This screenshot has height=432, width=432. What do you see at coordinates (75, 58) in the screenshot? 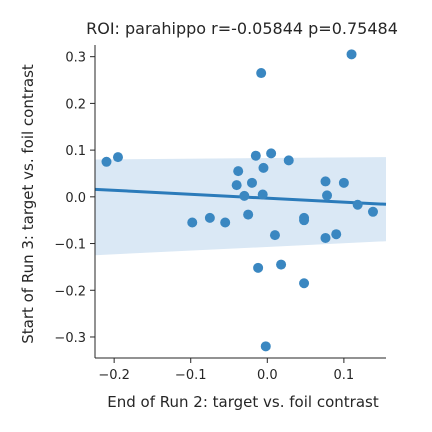
I see `y-tick-label-6: 0.3` at bounding box center [75, 58].